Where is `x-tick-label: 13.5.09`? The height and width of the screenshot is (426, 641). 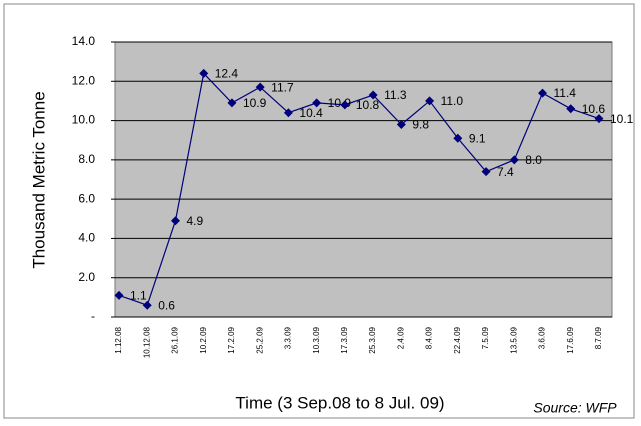 x-tick-label: 13.5.09 is located at coordinates (513, 339).